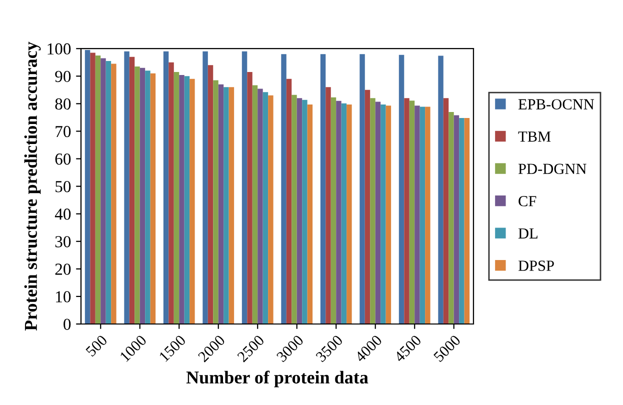 The height and width of the screenshot is (405, 623). I want to click on legend-label: EPB-OCNN, so click(556, 104).